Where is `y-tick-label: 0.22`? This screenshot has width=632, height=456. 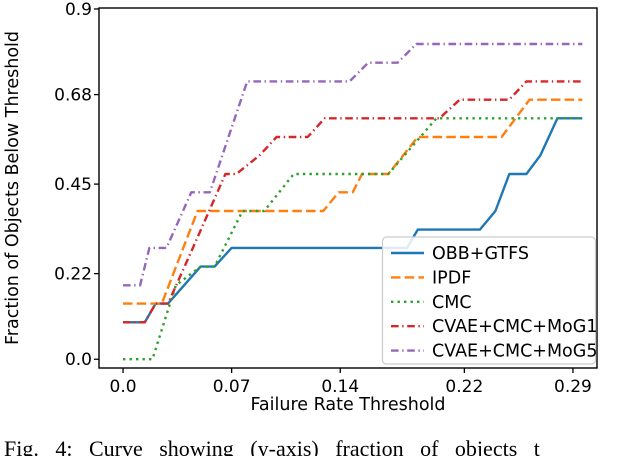
y-tick-label: 0.22 is located at coordinates (73, 275).